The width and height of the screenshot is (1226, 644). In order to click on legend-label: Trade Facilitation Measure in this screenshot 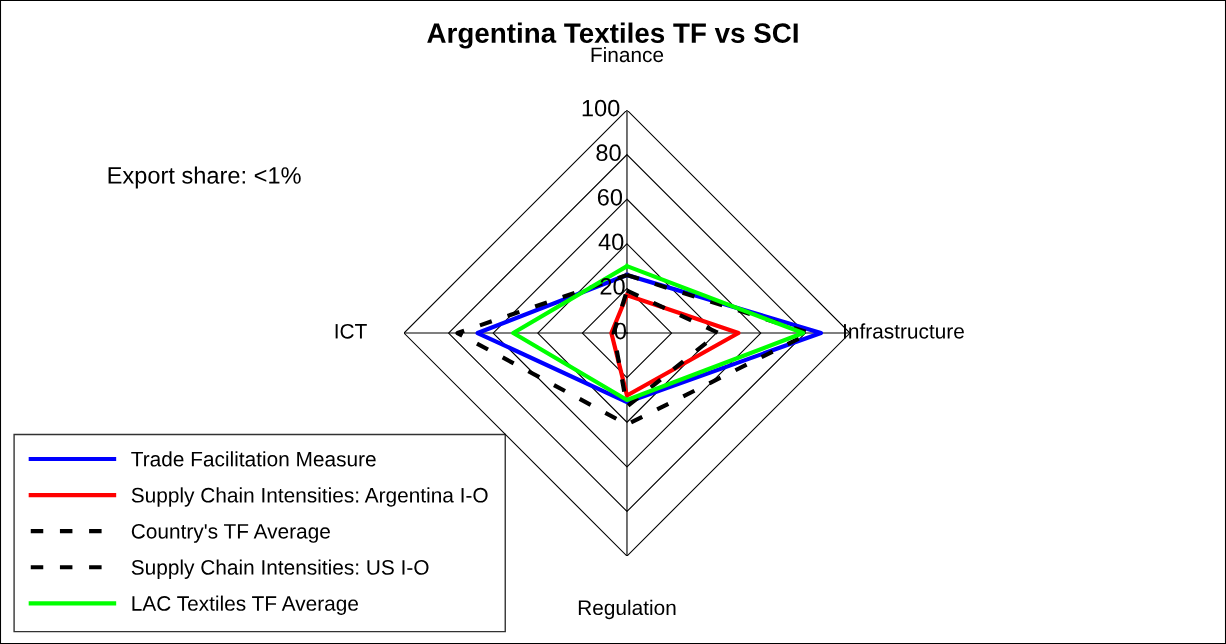, I will do `click(253, 459)`.